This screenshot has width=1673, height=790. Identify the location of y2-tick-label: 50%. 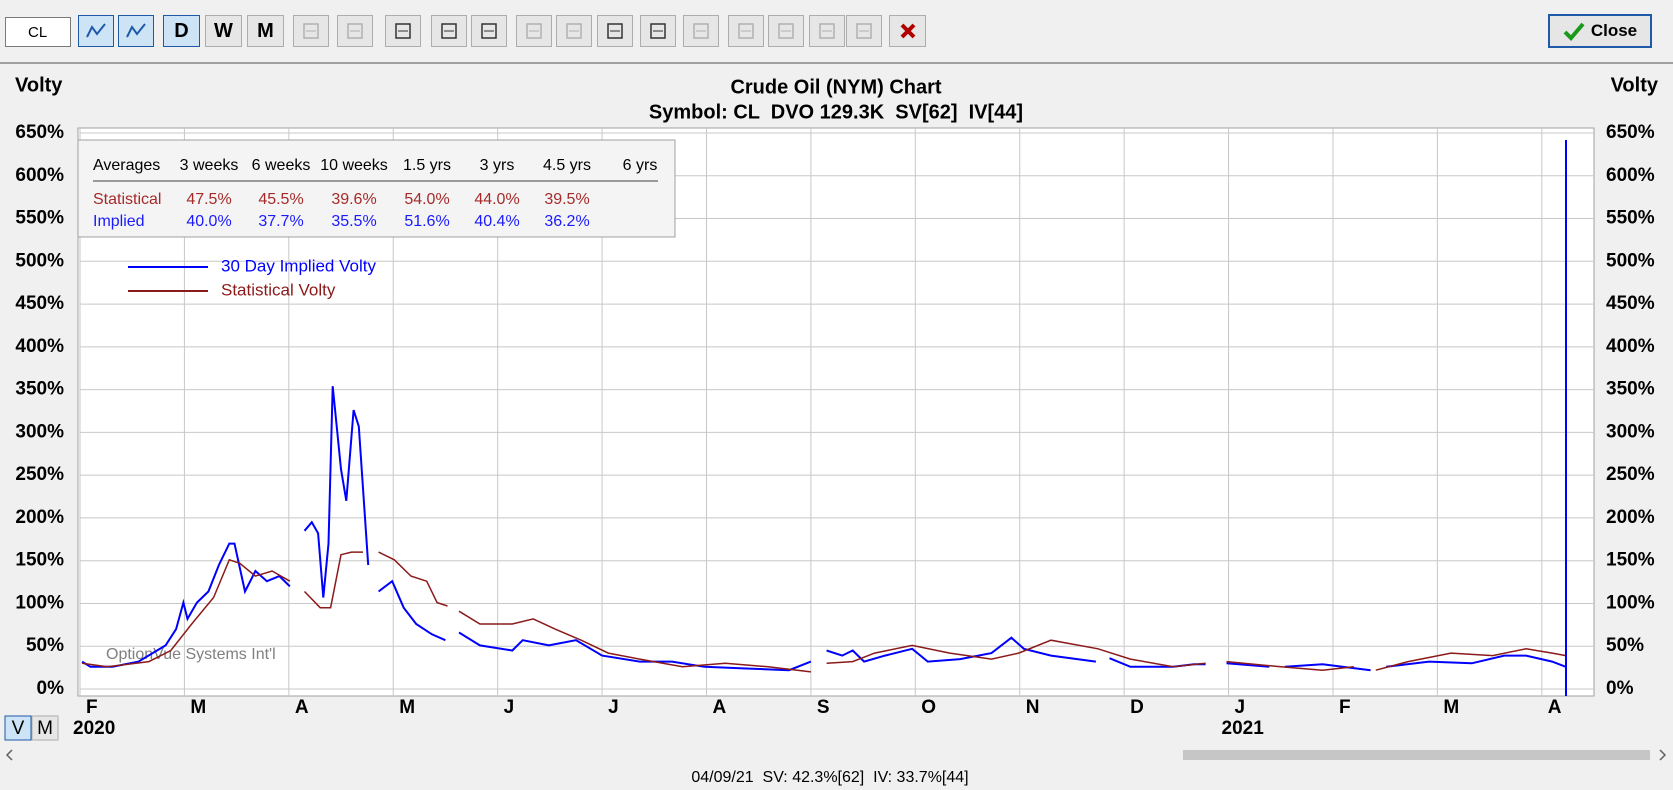
(1625, 645).